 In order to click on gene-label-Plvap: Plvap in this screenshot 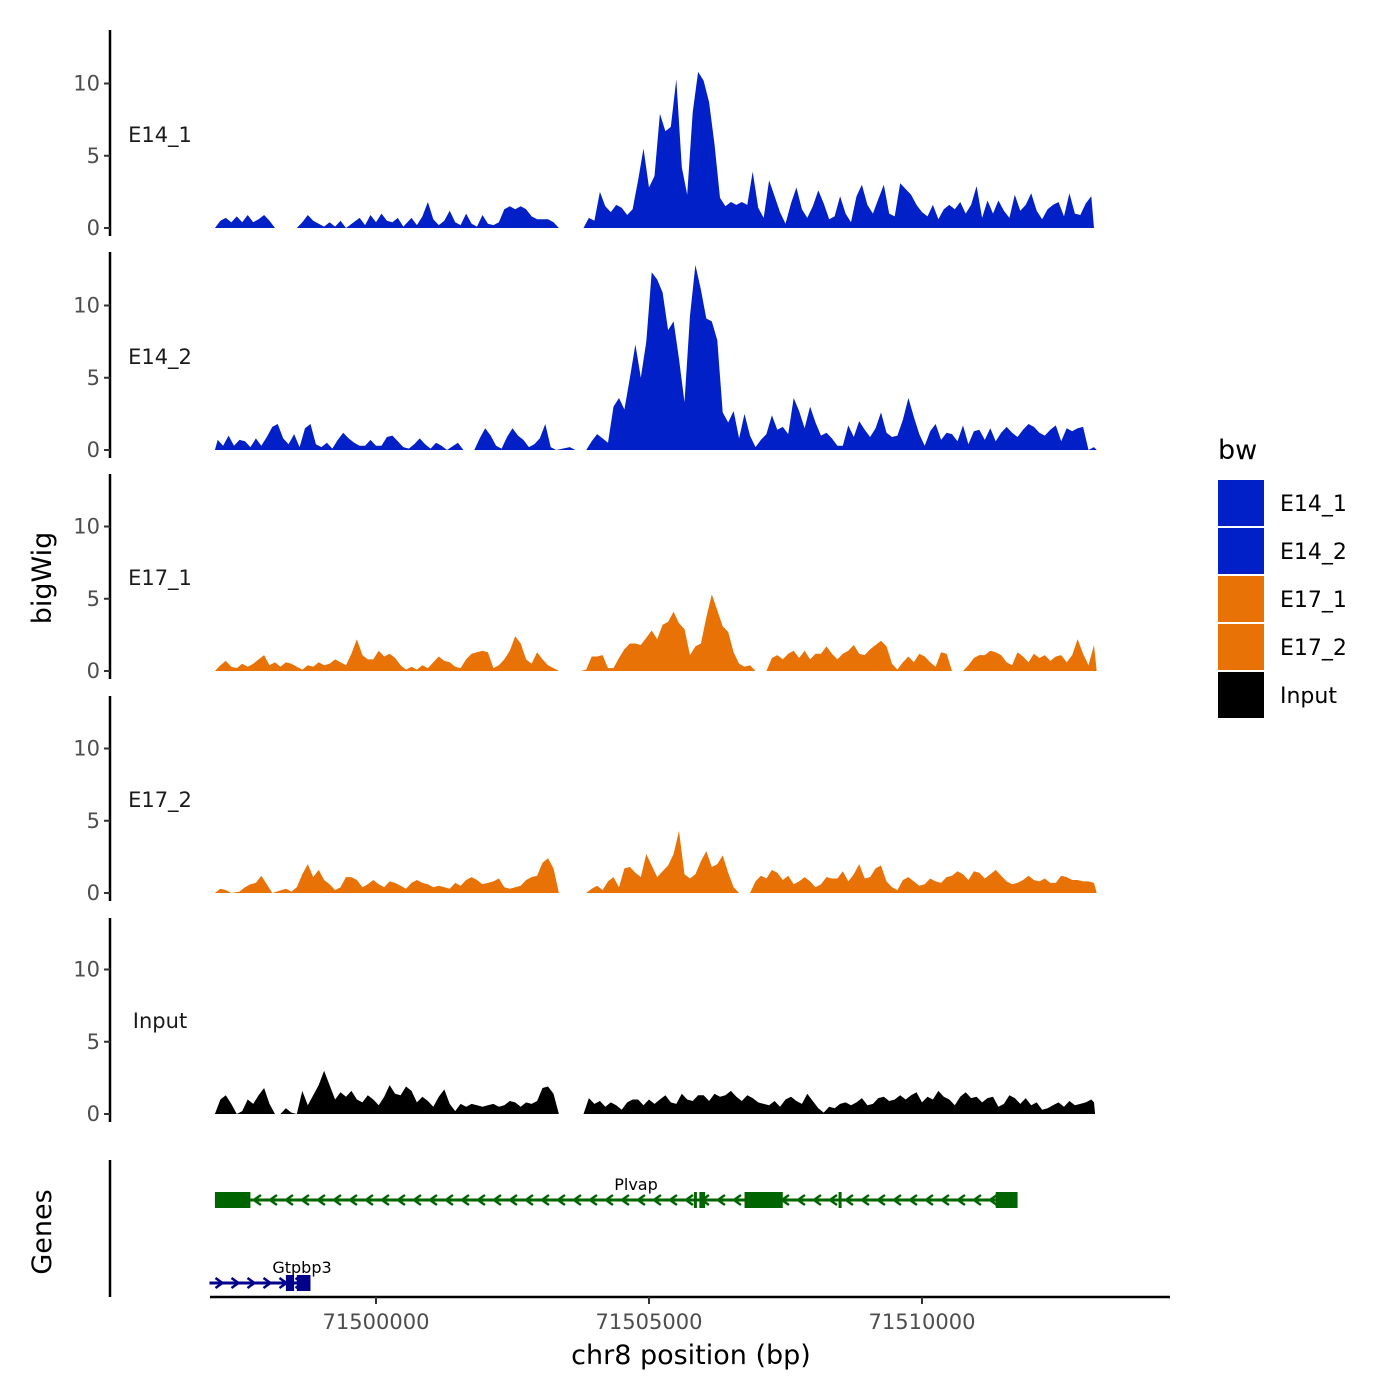, I will do `click(636, 1184)`.